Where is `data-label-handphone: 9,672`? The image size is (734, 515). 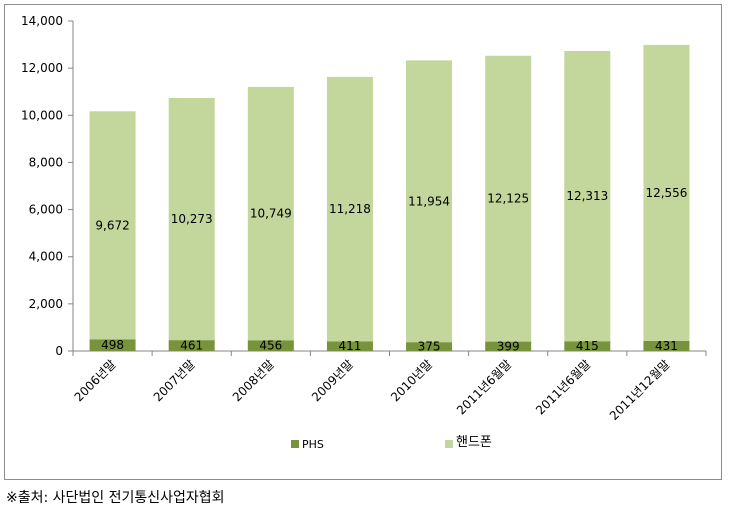
data-label-handphone: 9,672 is located at coordinates (112, 225).